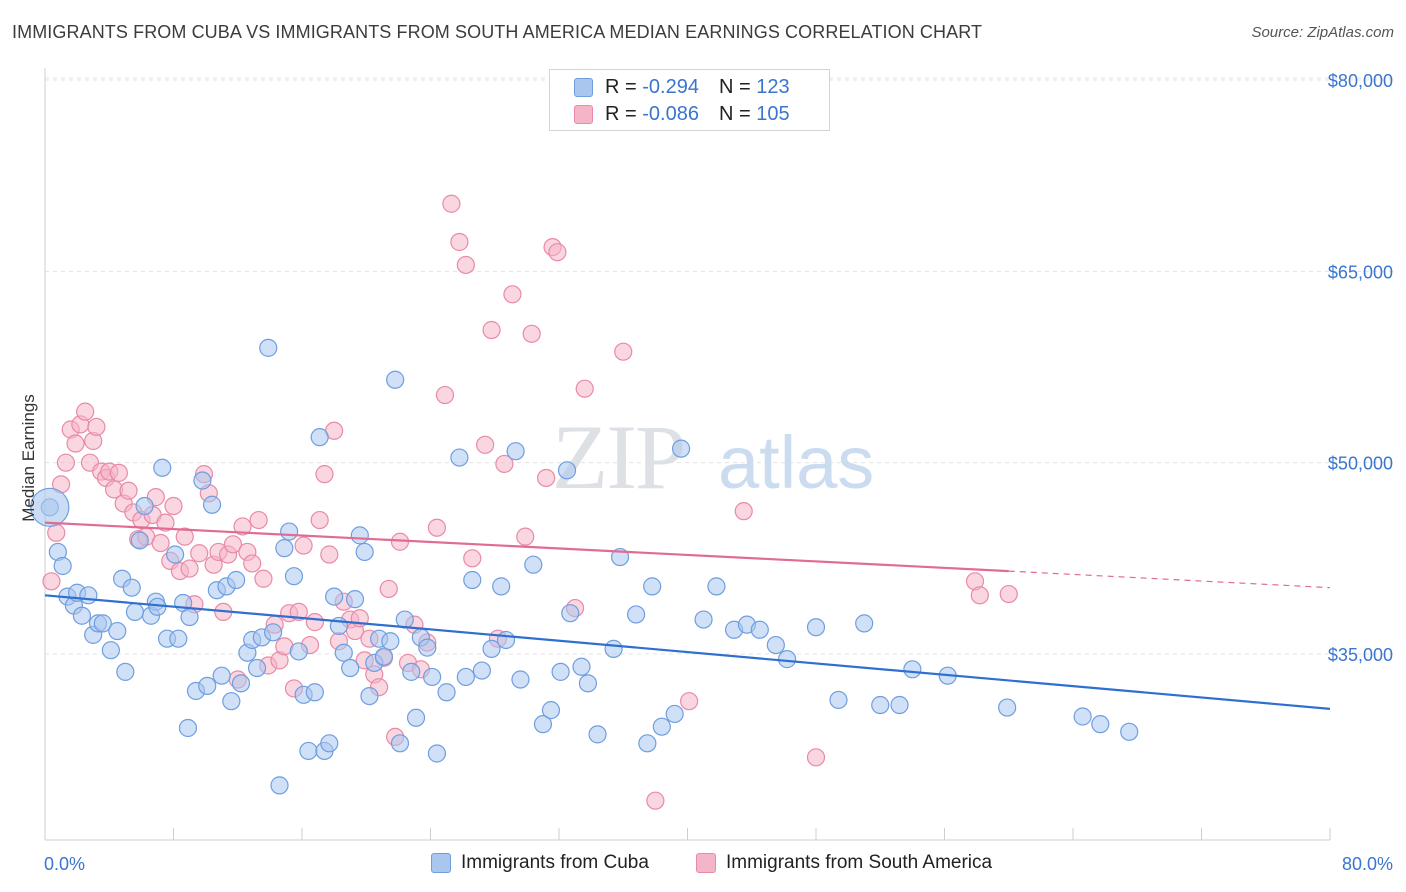  What do you see at coordinates (1360, 81) in the screenshot?
I see `y-tick-label: $80,000` at bounding box center [1360, 81].